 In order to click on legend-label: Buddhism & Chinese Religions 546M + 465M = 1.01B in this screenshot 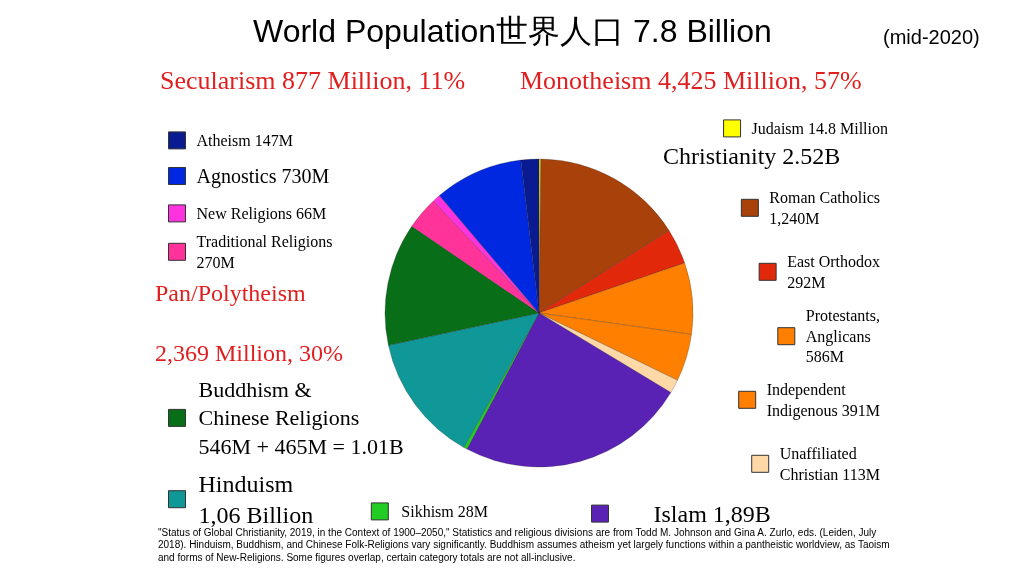, I will do `click(301, 417)`.